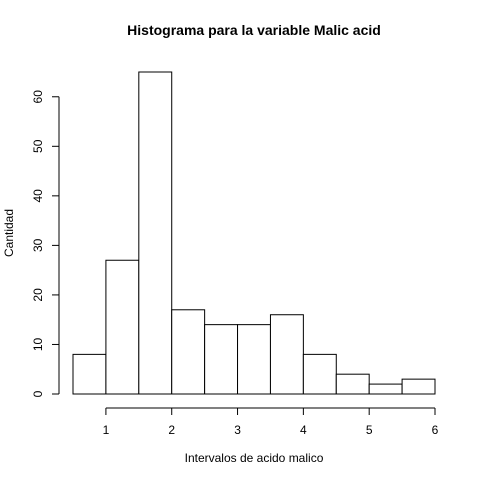  Describe the element at coordinates (38, 97) in the screenshot. I see `y-tick-label: 60` at that location.